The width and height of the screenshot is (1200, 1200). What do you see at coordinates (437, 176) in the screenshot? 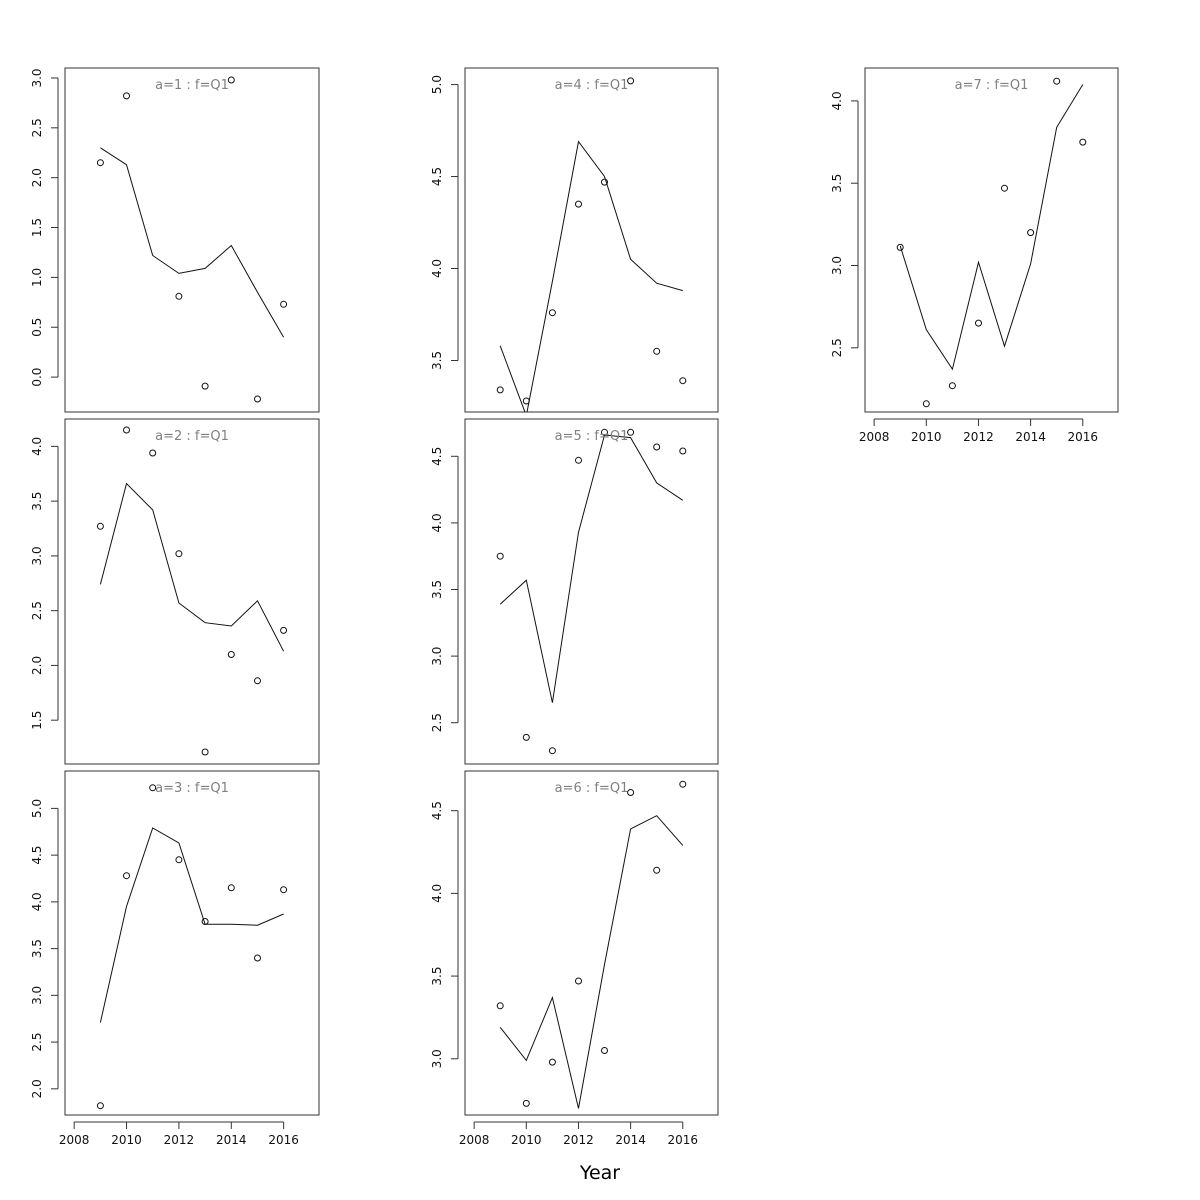
I see `panel-4-y-tick-label: 4.5` at bounding box center [437, 176].